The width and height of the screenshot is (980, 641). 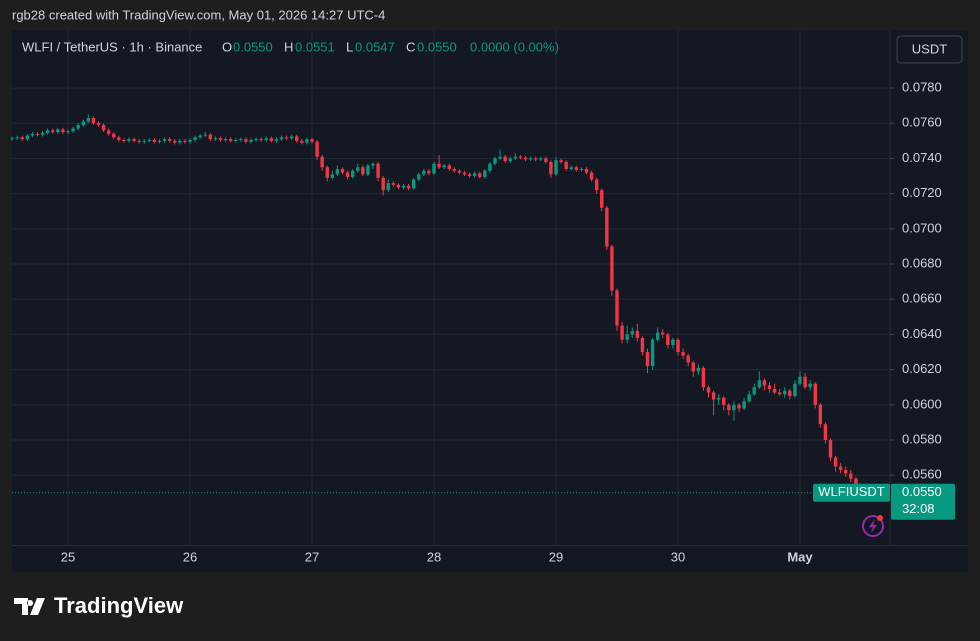 I want to click on y-tick-label: 0.0760, so click(x=922, y=122).